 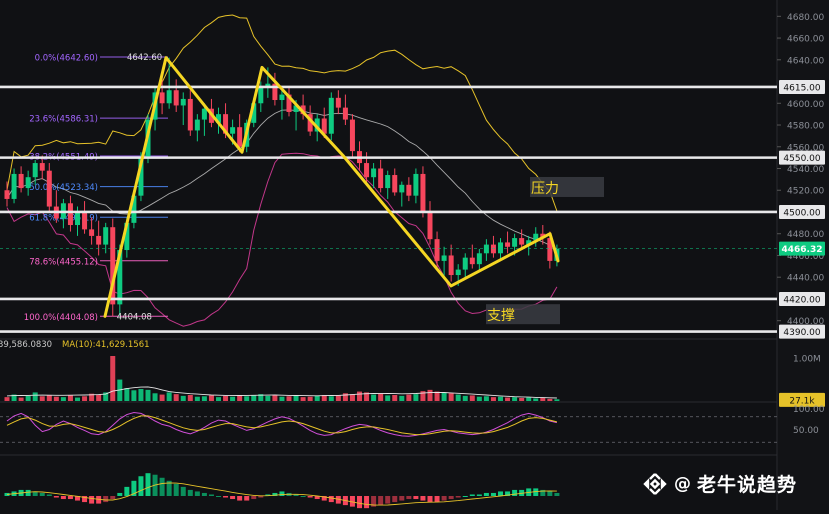 I want to click on current-price-label: 4466.32, so click(x=802, y=250).